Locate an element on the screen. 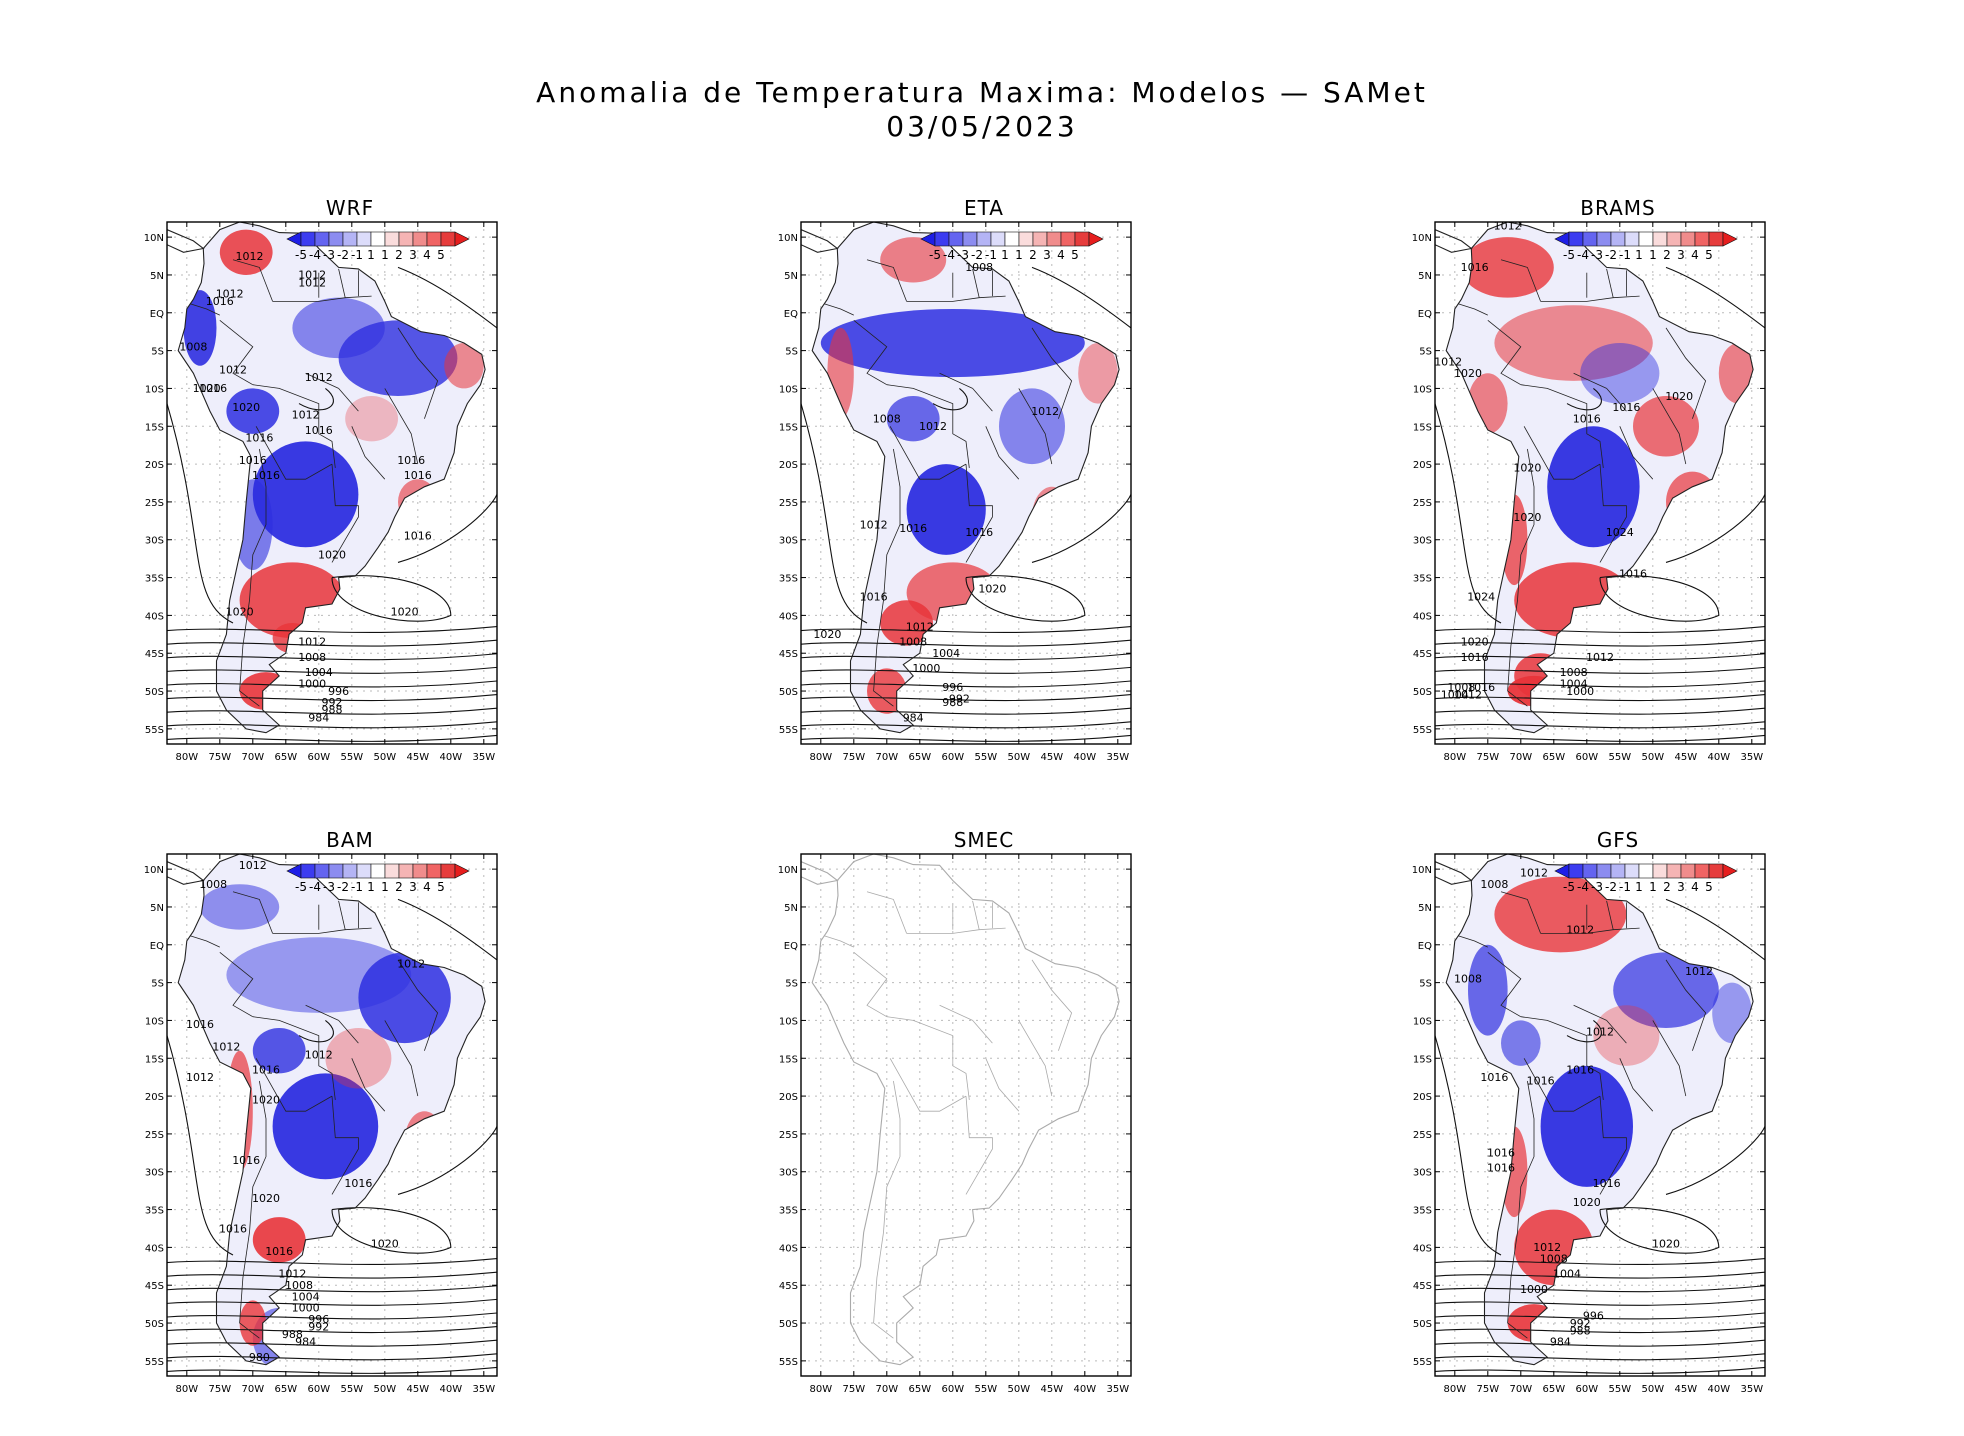  lat-tick-label: 10S is located at coordinates (788, 1021).